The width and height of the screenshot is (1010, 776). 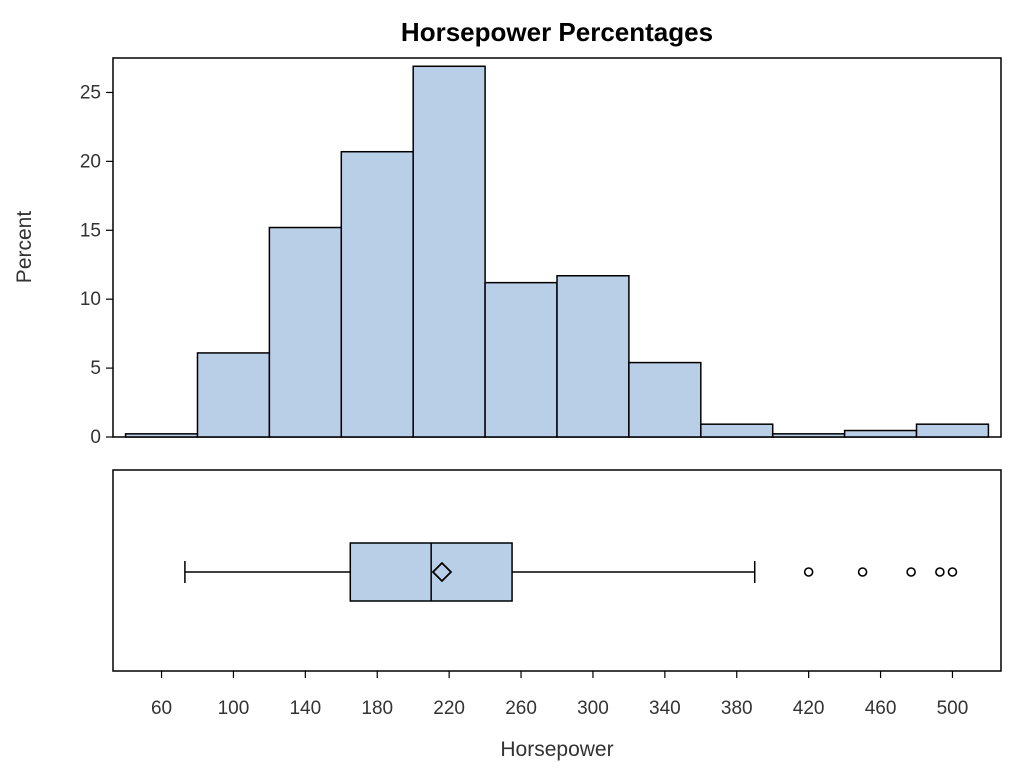 I want to click on y-tick-label: 0, so click(x=95, y=437).